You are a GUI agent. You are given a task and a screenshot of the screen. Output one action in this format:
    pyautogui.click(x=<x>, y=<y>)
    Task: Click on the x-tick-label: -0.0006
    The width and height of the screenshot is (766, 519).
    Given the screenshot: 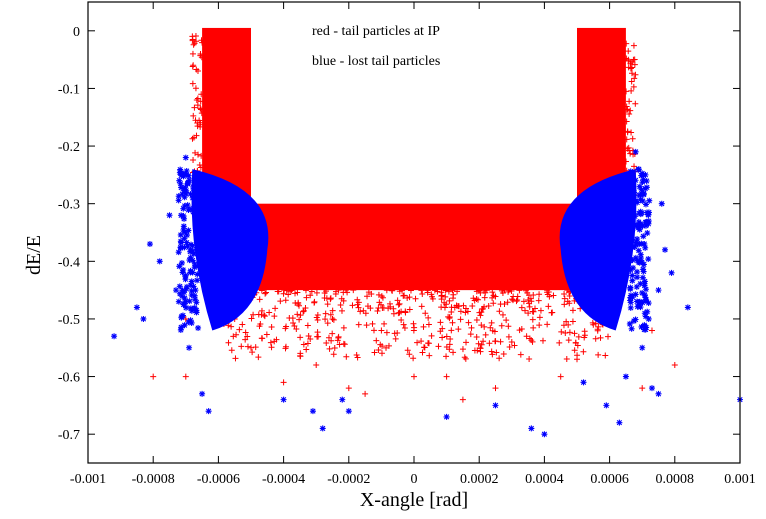 What is the action you would take?
    pyautogui.click(x=218, y=479)
    